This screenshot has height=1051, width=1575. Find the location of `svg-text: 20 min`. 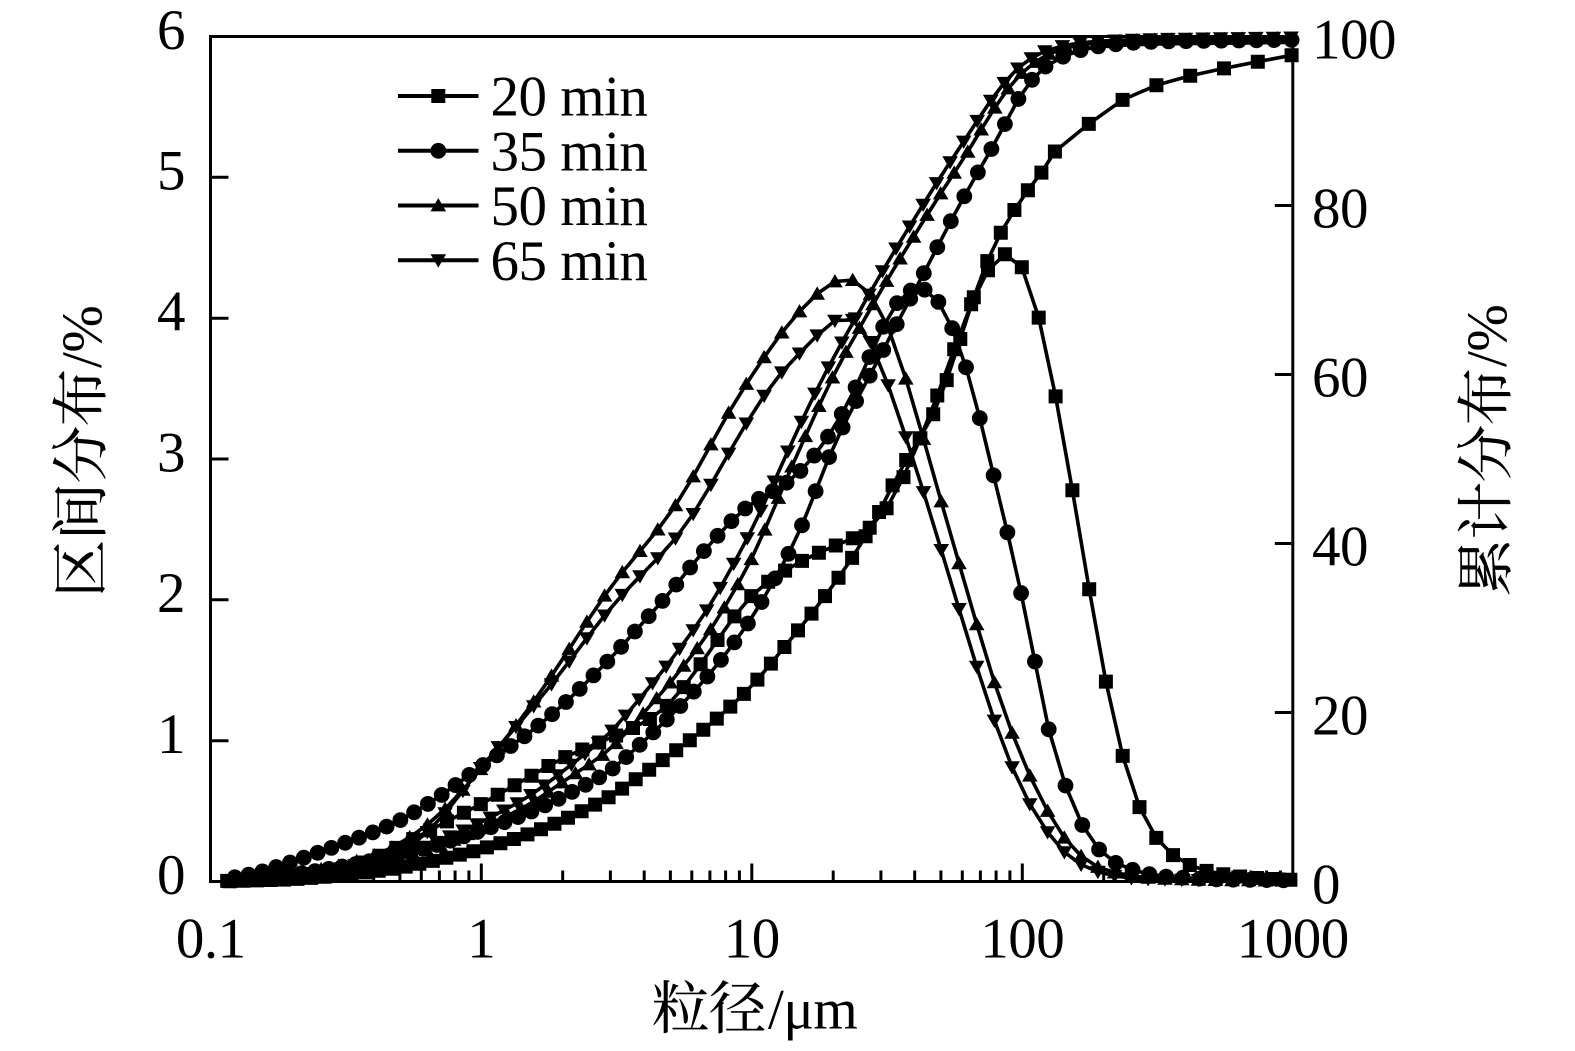

svg-text: 20 min is located at coordinates (569, 97).